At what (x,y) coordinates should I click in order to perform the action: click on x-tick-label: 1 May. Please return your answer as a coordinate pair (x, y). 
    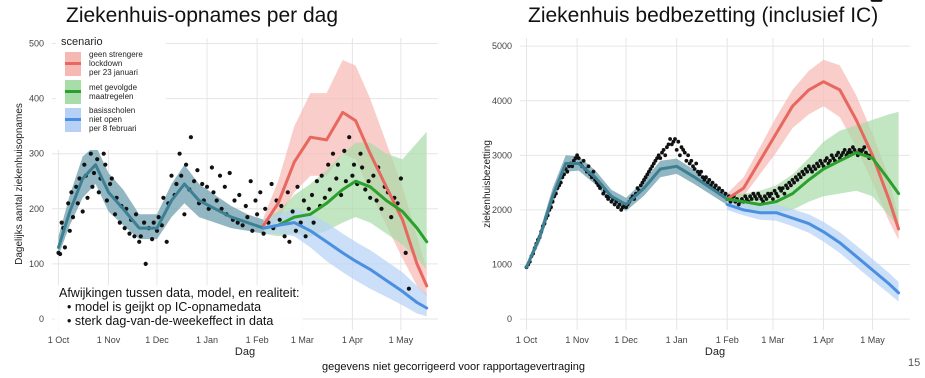
    Looking at the image, I should click on (401, 340).